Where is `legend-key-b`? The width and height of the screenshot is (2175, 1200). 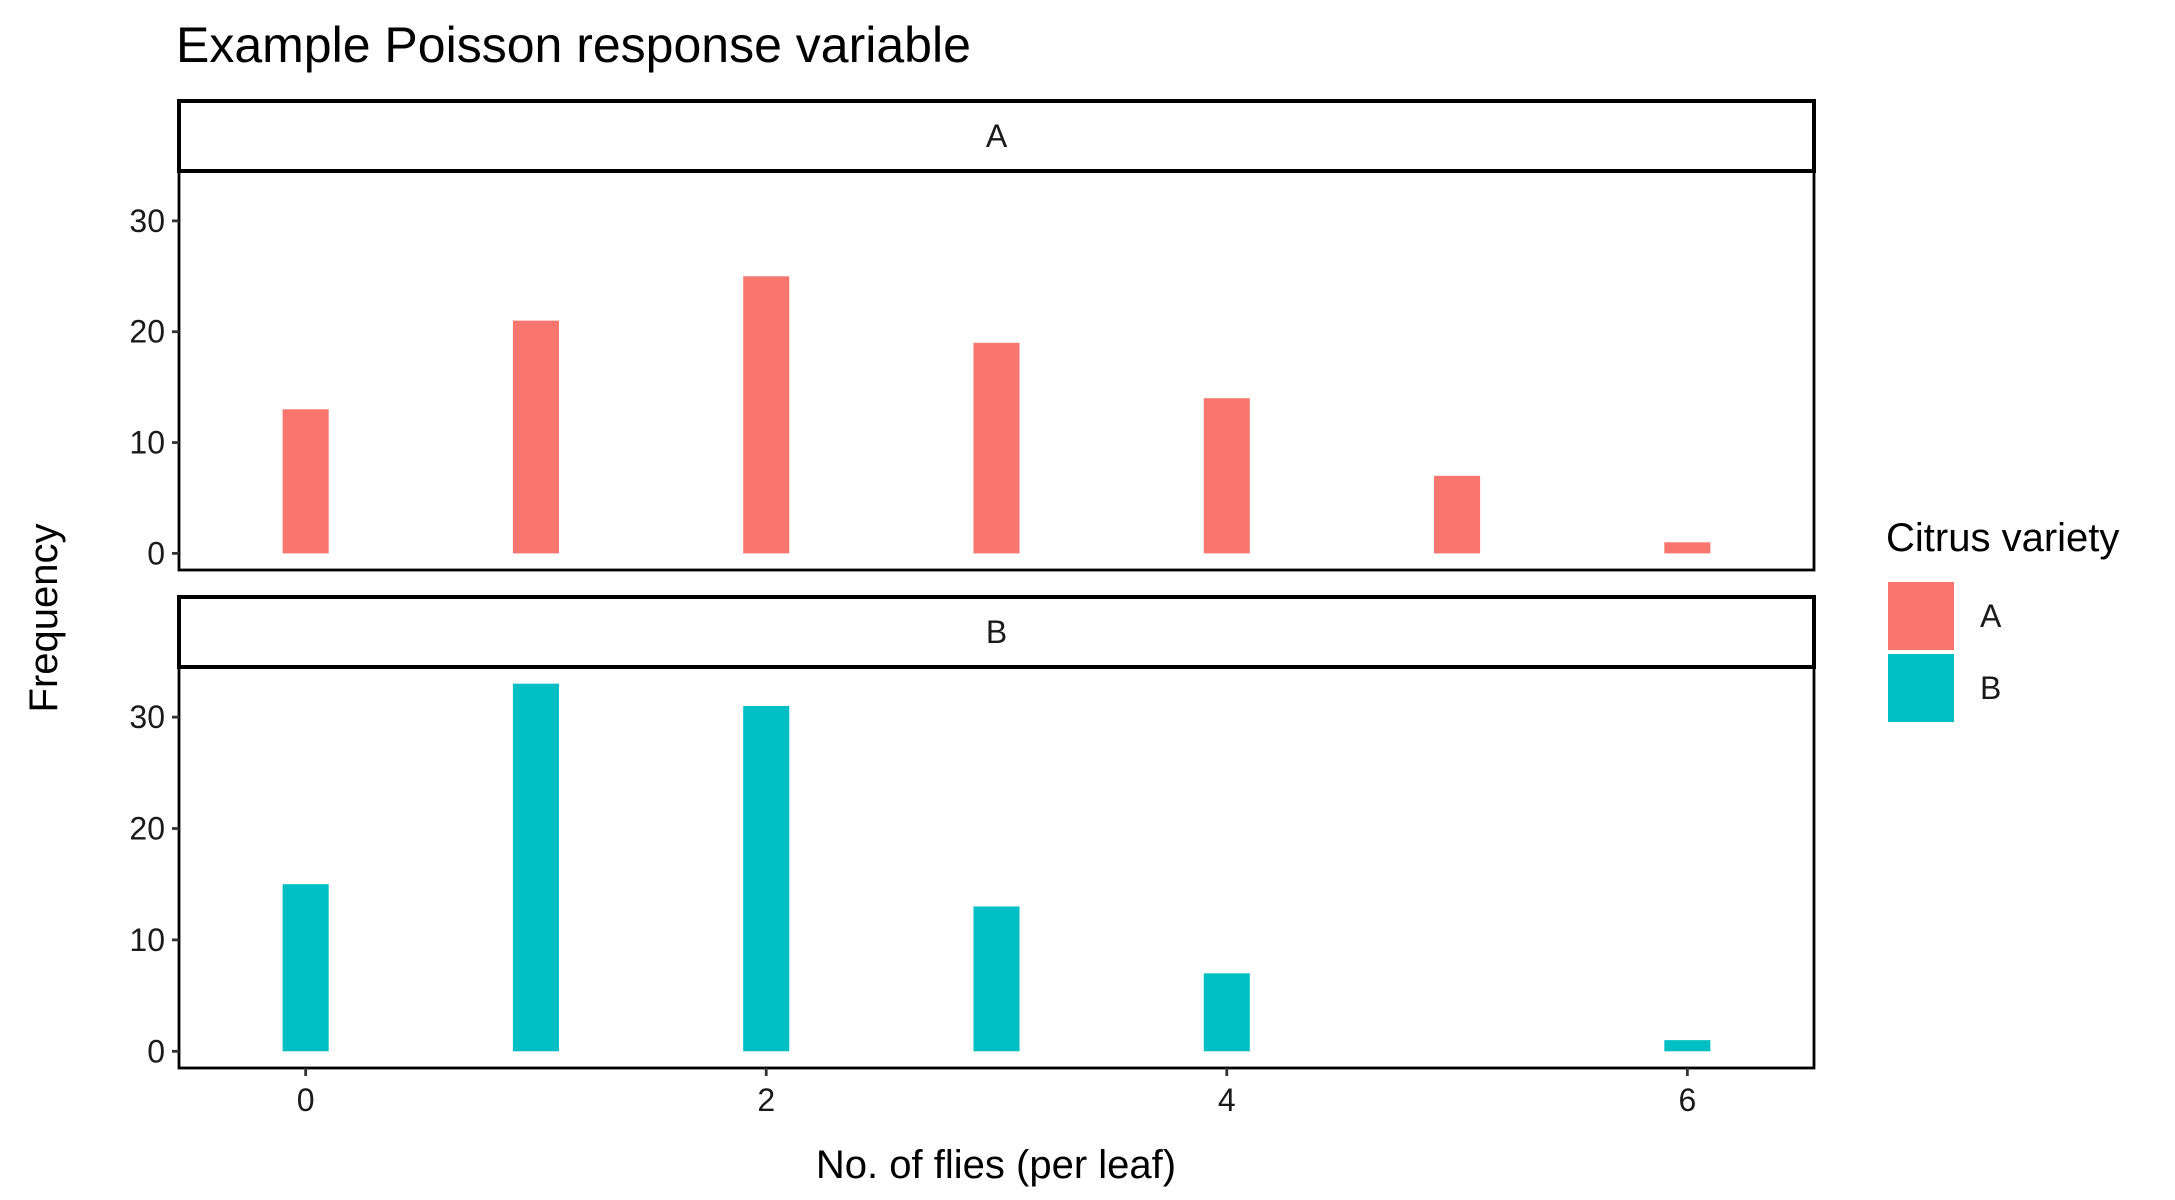 legend-key-b is located at coordinates (1921, 688).